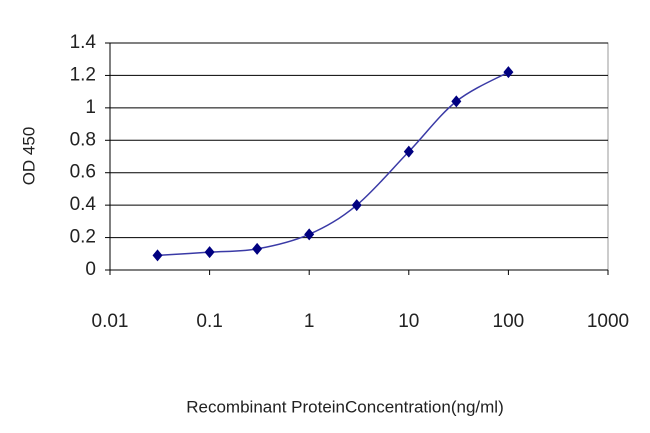 The height and width of the screenshot is (433, 650). I want to click on x-tick-label: 10, so click(408, 321).